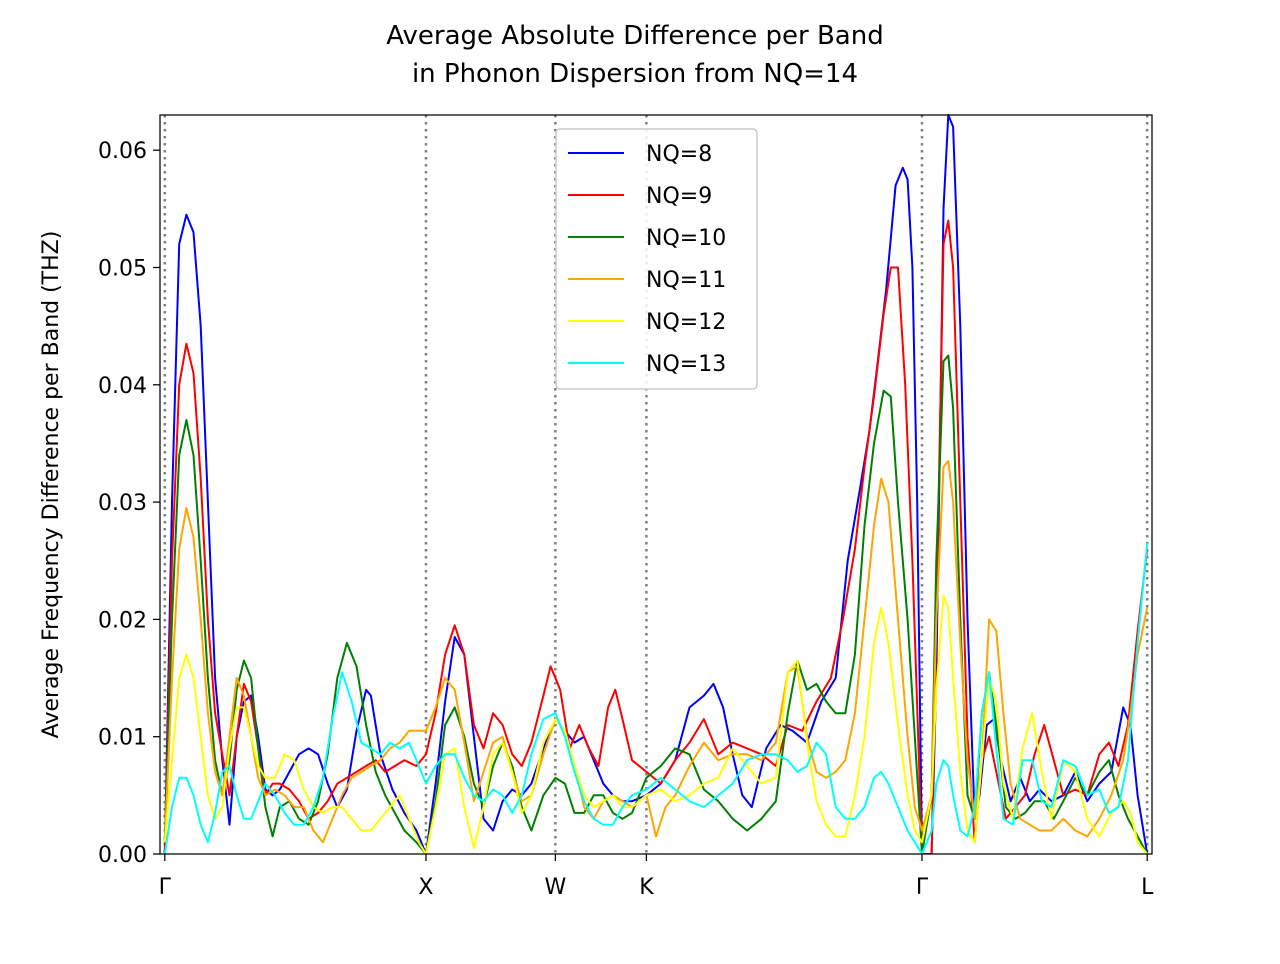 The image size is (1280, 964). Describe the element at coordinates (425, 887) in the screenshot. I see `x-tick-label: X` at that location.